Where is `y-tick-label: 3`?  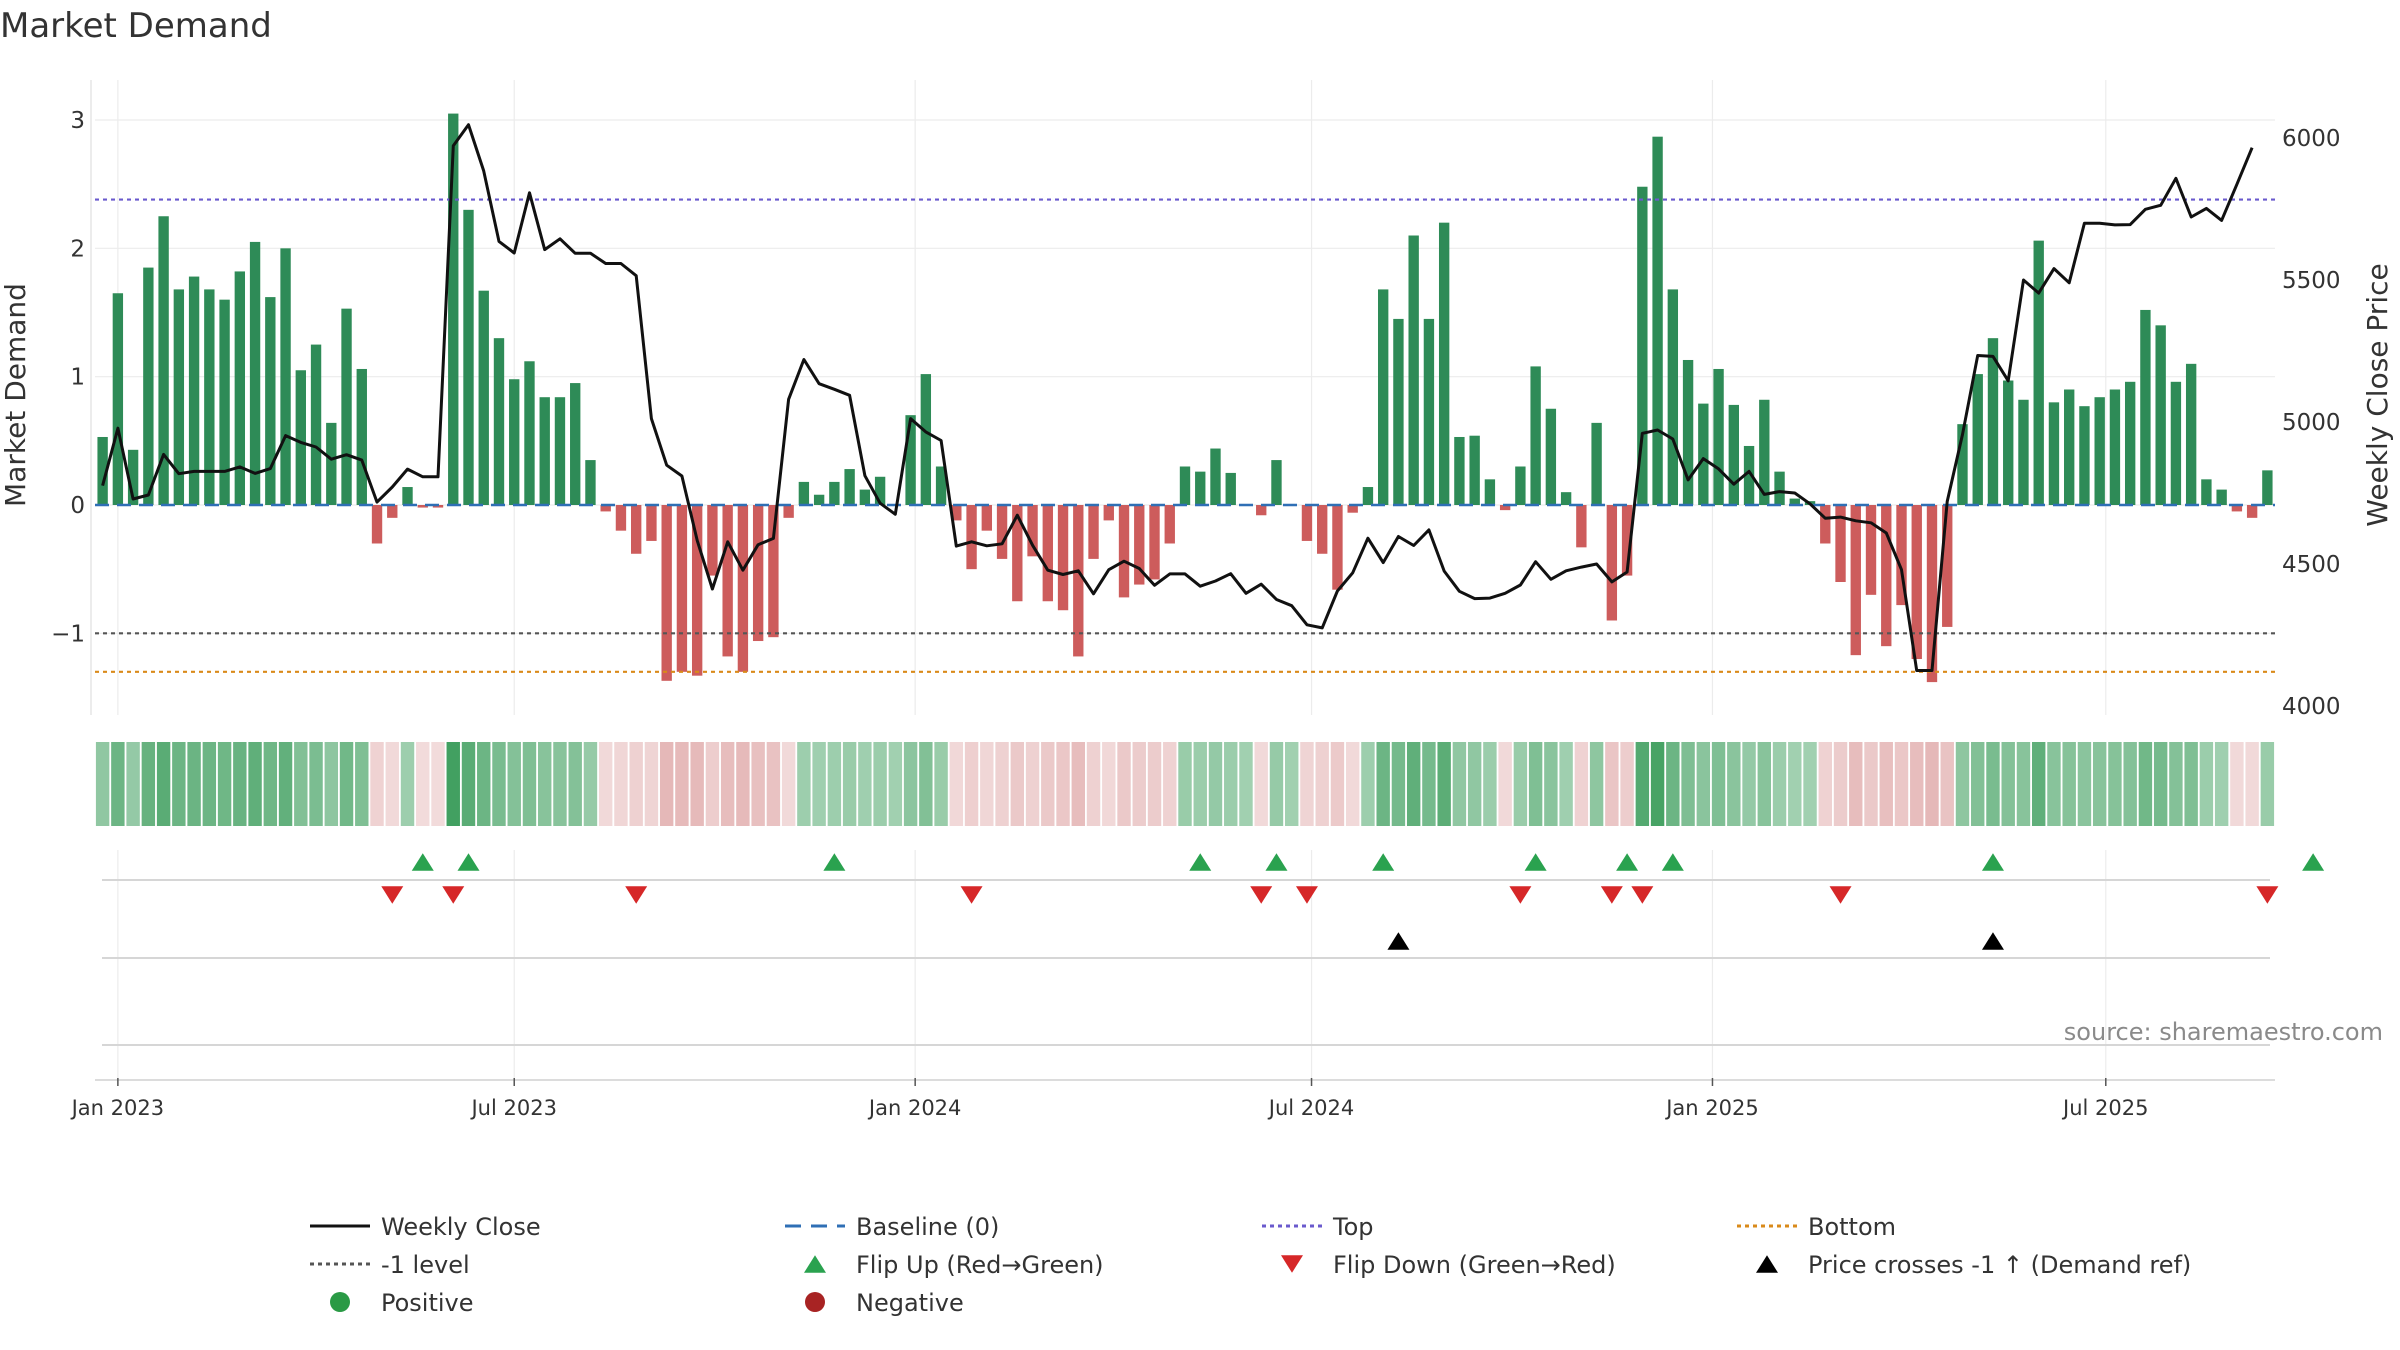
y-tick-label: 3 is located at coordinates (77, 121).